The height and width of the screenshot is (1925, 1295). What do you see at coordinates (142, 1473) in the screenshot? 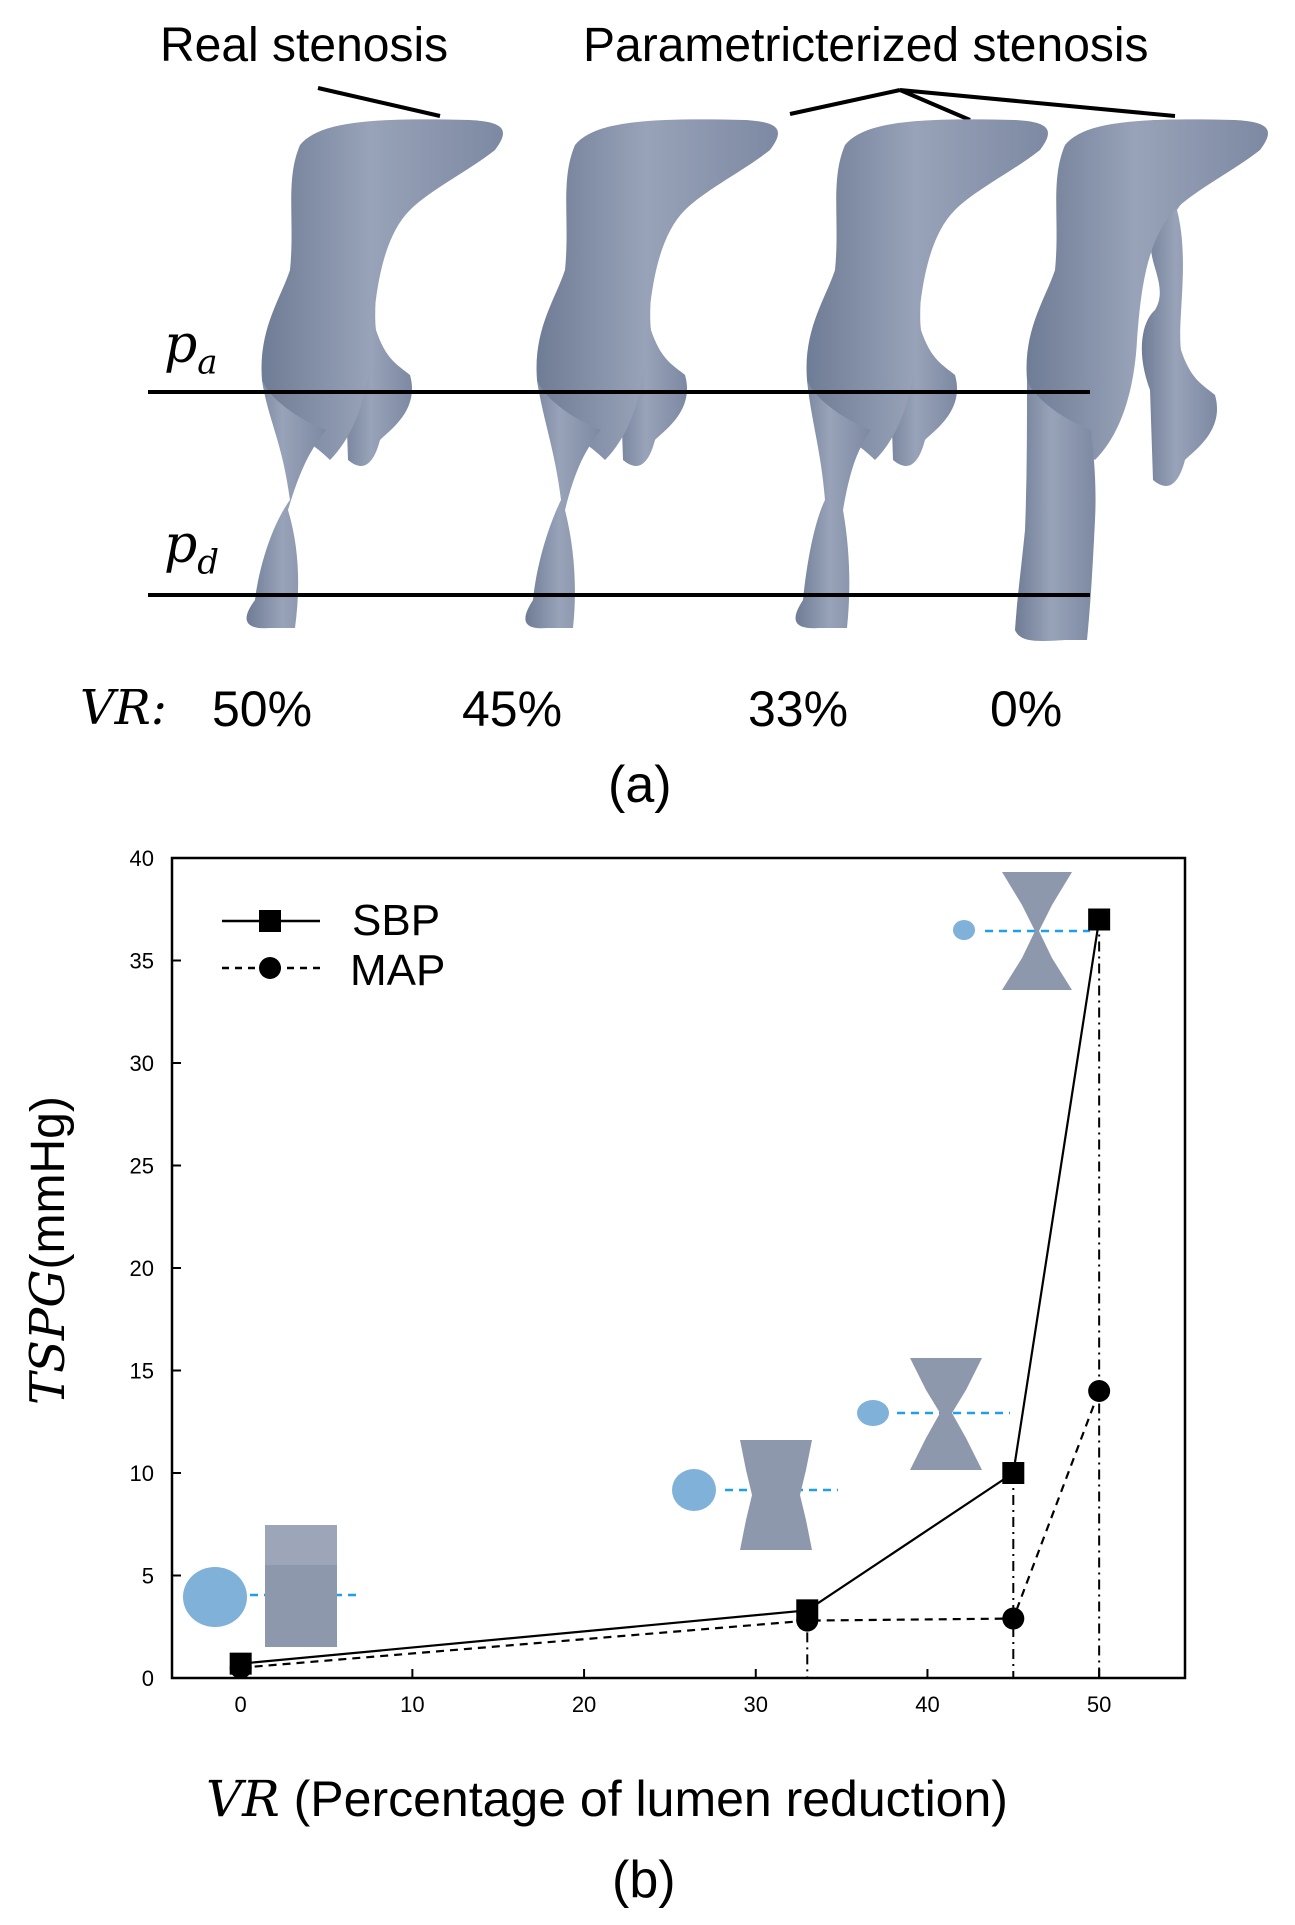
I see `y-tick-label: 10` at bounding box center [142, 1473].